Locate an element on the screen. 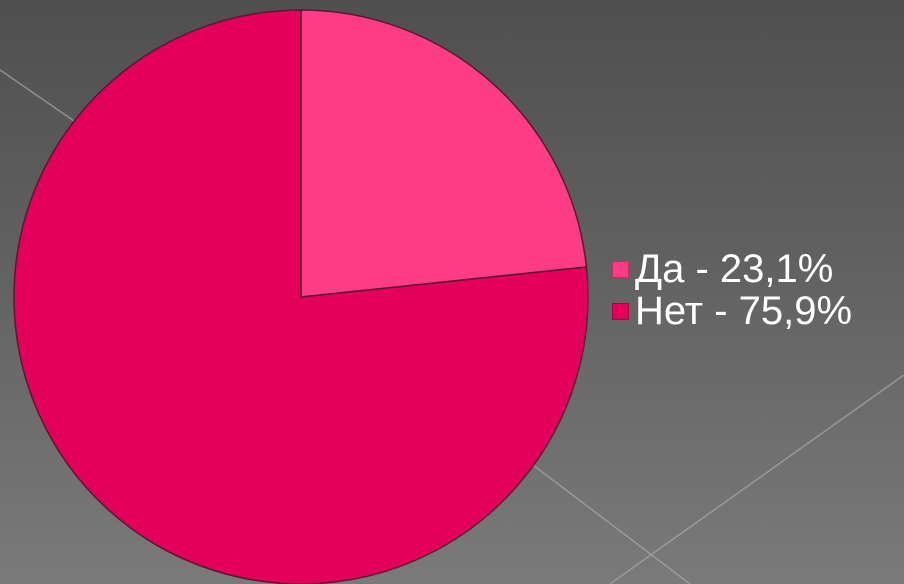 The width and height of the screenshot is (904, 584). legend-label-net: Нет - 75,9% is located at coordinates (744, 311).